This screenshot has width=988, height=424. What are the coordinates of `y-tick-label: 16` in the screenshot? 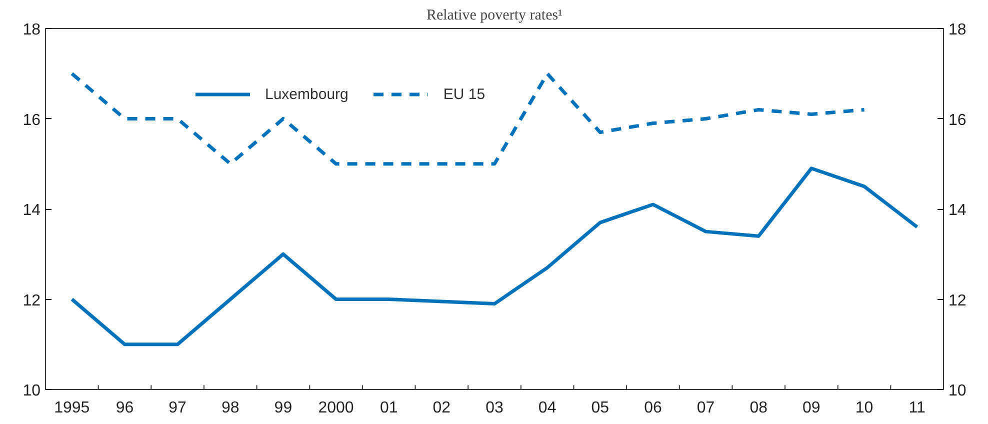 It's located at (31, 120).